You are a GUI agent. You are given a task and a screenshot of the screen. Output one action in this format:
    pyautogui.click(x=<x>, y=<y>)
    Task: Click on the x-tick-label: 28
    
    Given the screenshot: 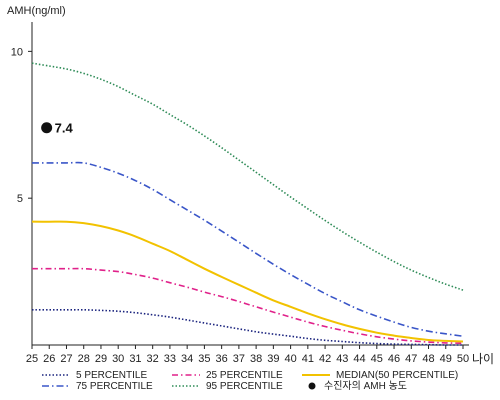 What is the action you would take?
    pyautogui.click(x=84, y=359)
    